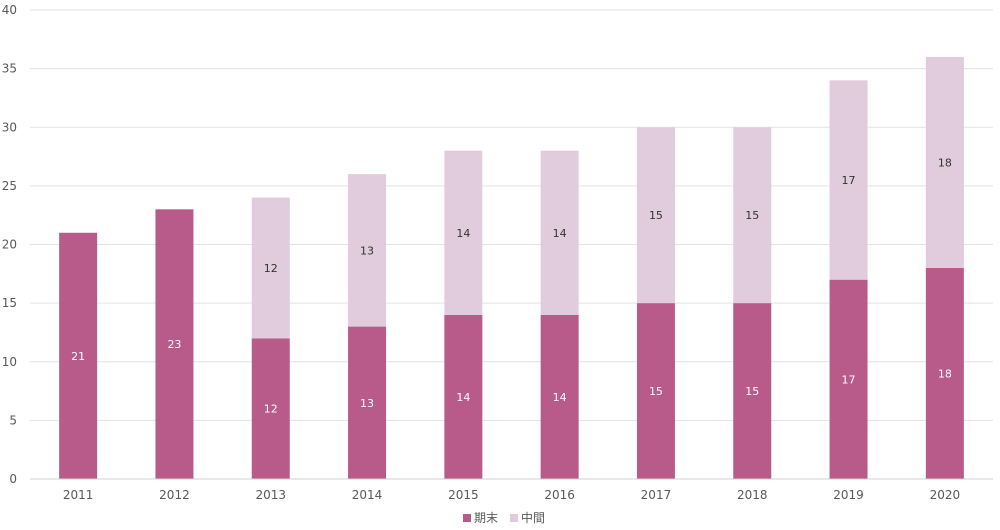 This screenshot has width=1000, height=530. What do you see at coordinates (559, 495) in the screenshot?
I see `x-tick-label: 2016` at bounding box center [559, 495].